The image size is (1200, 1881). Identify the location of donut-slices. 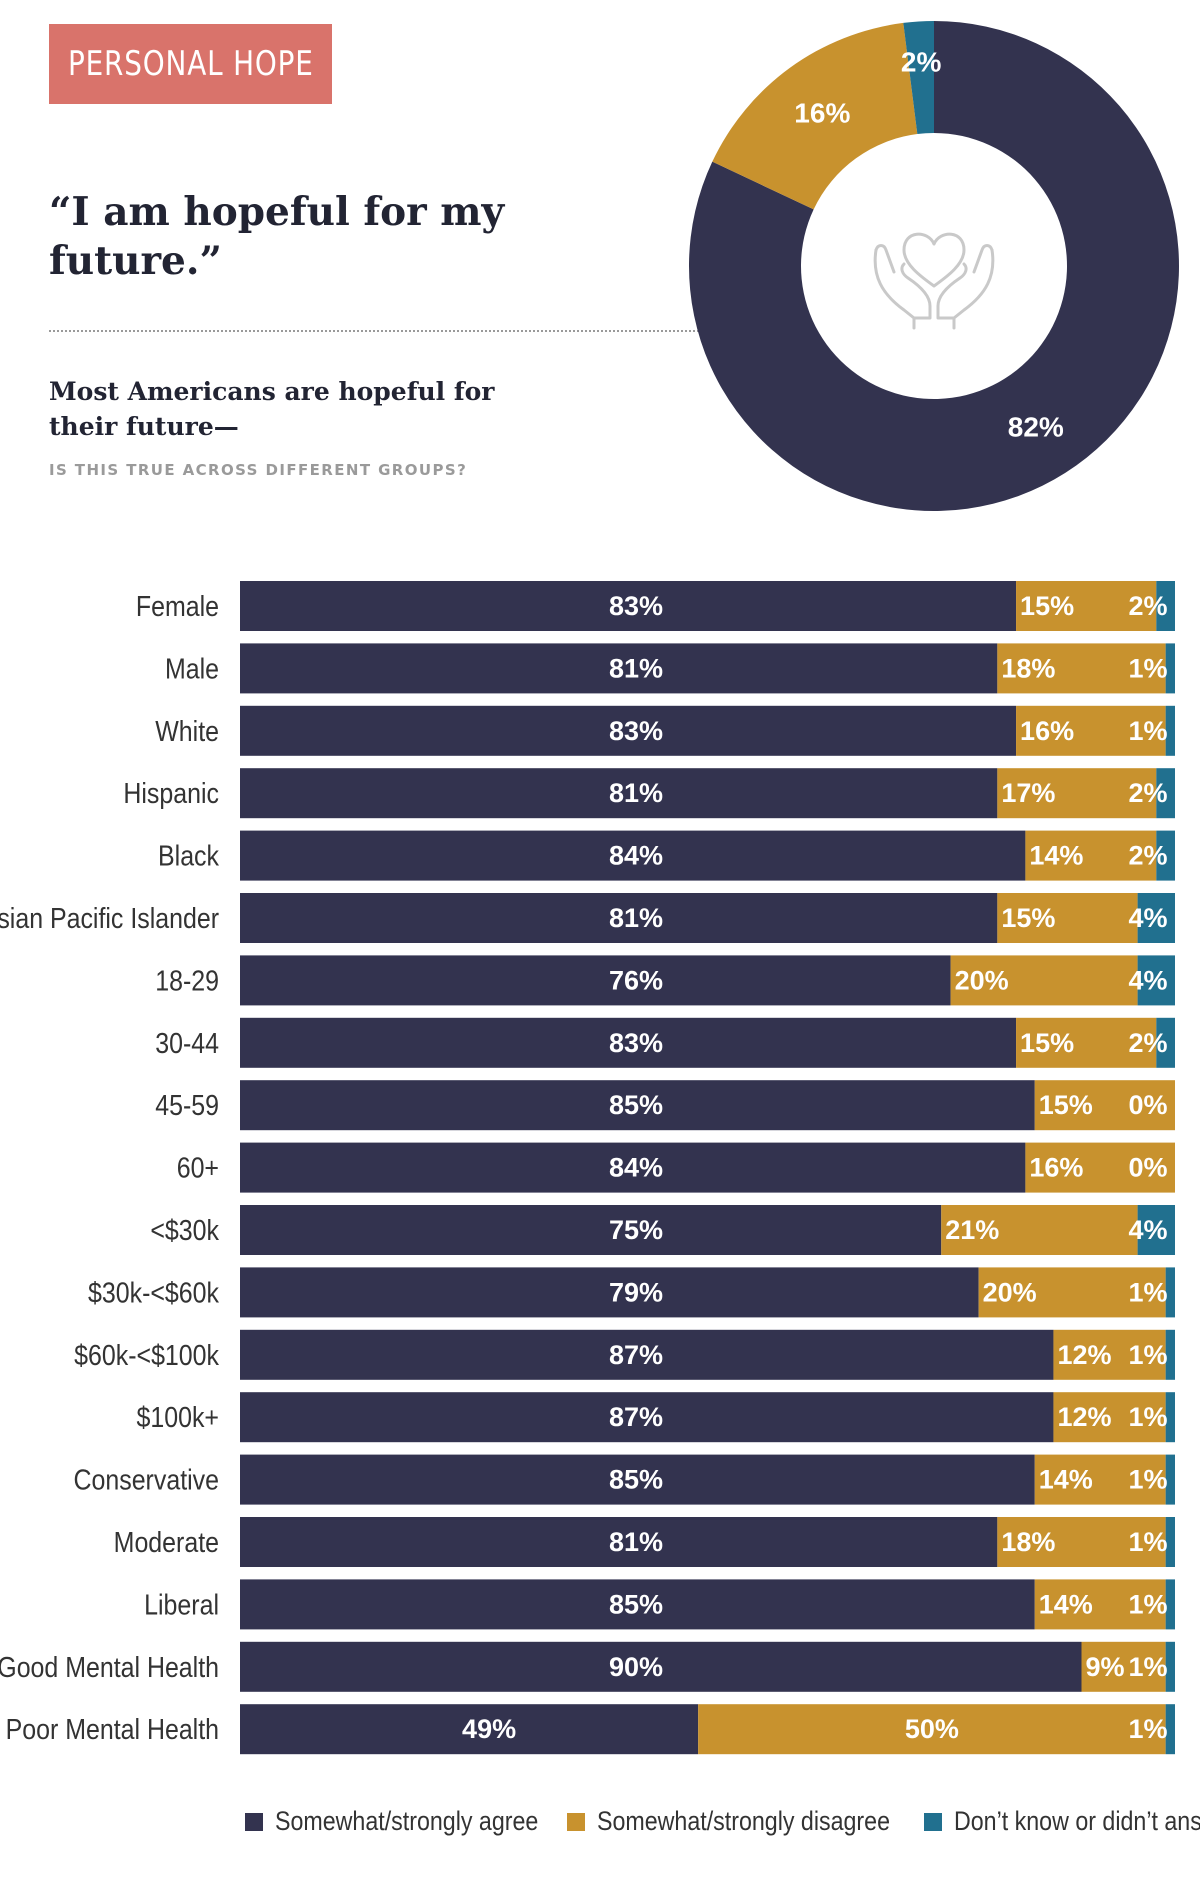
(934, 266).